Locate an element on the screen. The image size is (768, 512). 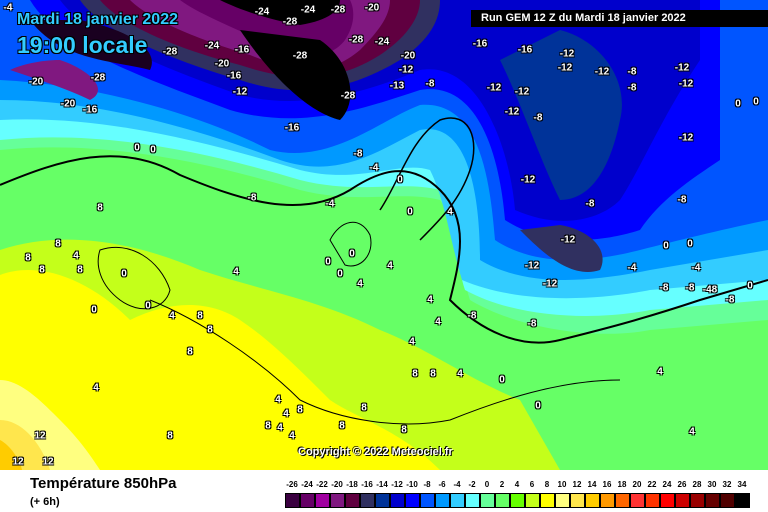
temperature-label: -28 is located at coordinates (170, 52).